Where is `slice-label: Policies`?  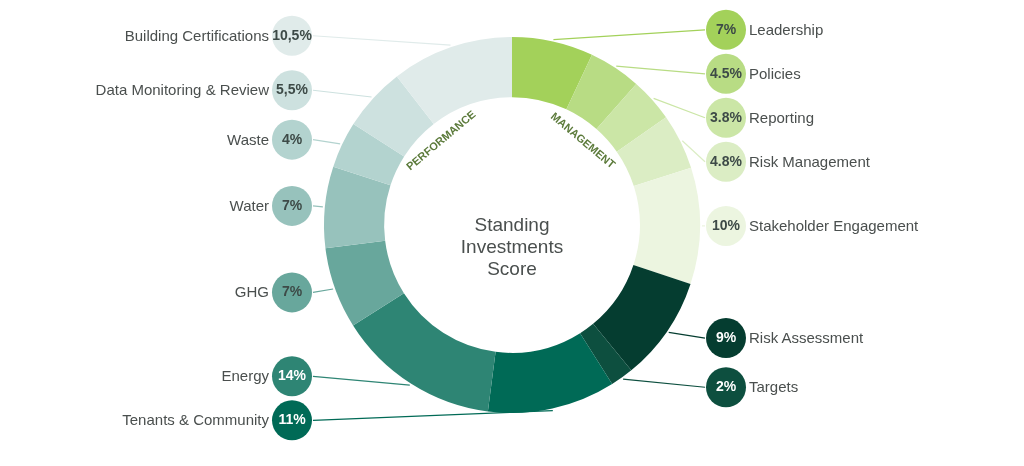 slice-label: Policies is located at coordinates (775, 73).